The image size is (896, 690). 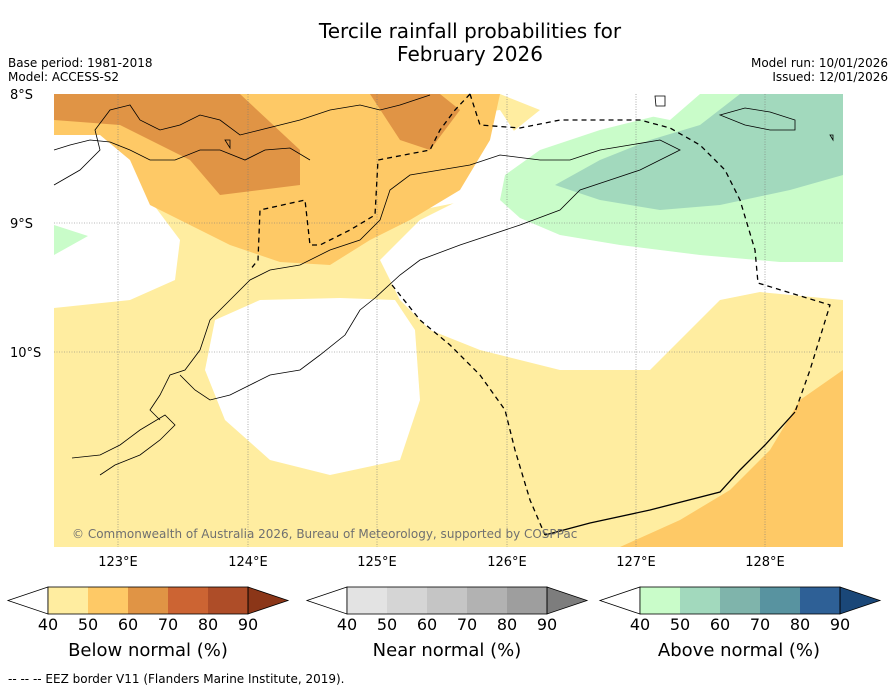 I want to click on colorbar-label-below: Below normal (%), so click(x=148, y=650).